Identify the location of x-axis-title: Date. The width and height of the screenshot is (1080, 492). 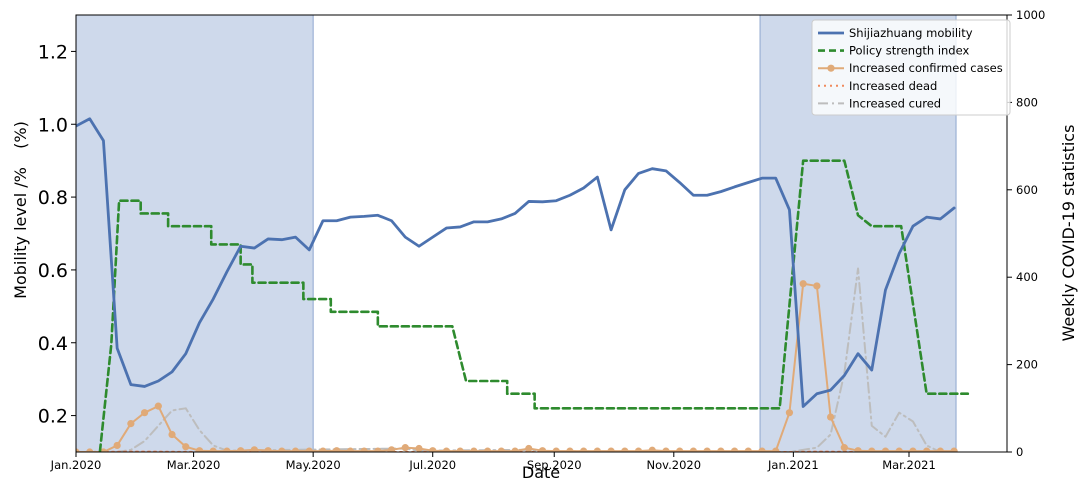
(541, 472).